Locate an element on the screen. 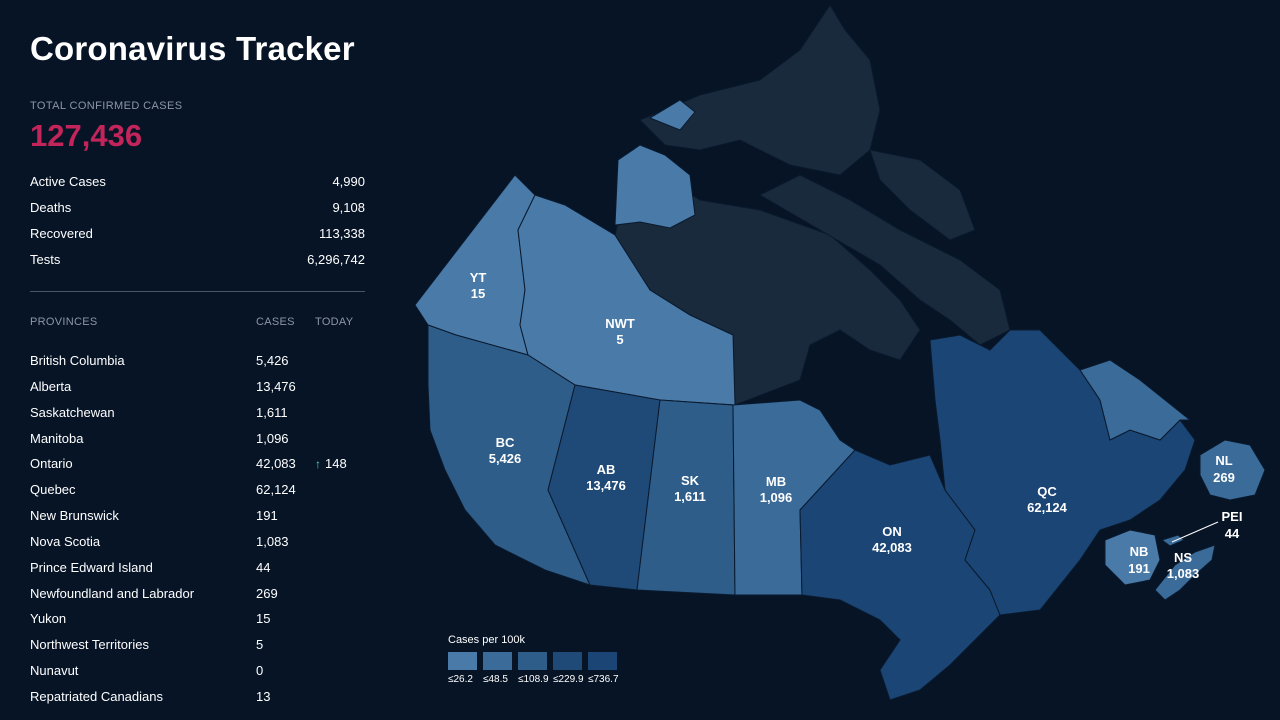 This screenshot has height=720, width=1280. province-cases: 13 is located at coordinates (263, 696).